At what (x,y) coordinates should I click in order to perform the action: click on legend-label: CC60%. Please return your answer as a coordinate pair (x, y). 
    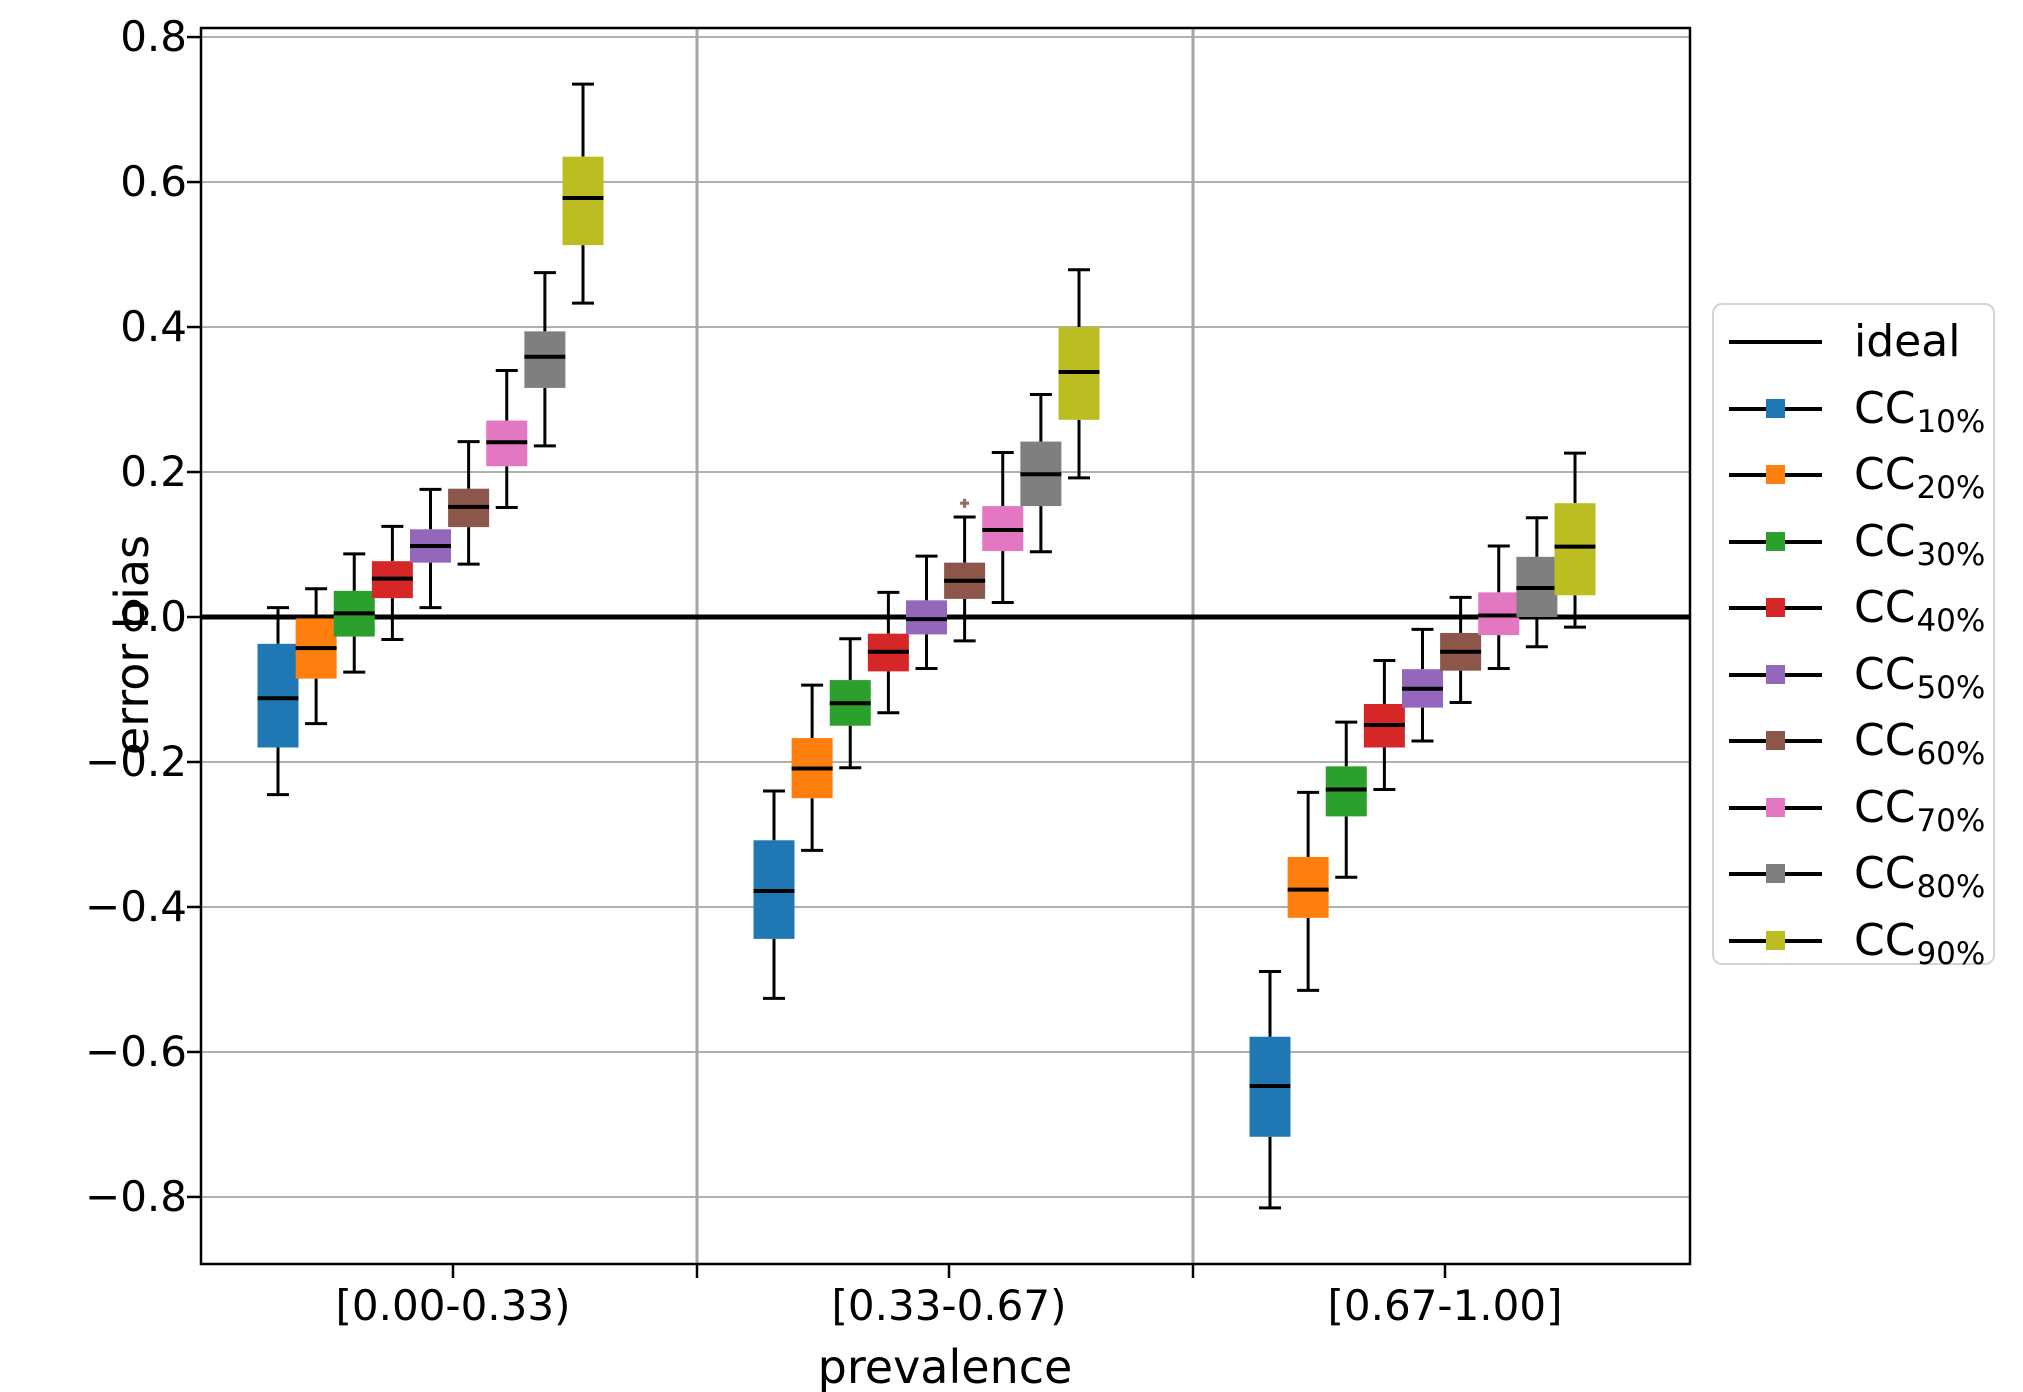
    Looking at the image, I should click on (1919, 744).